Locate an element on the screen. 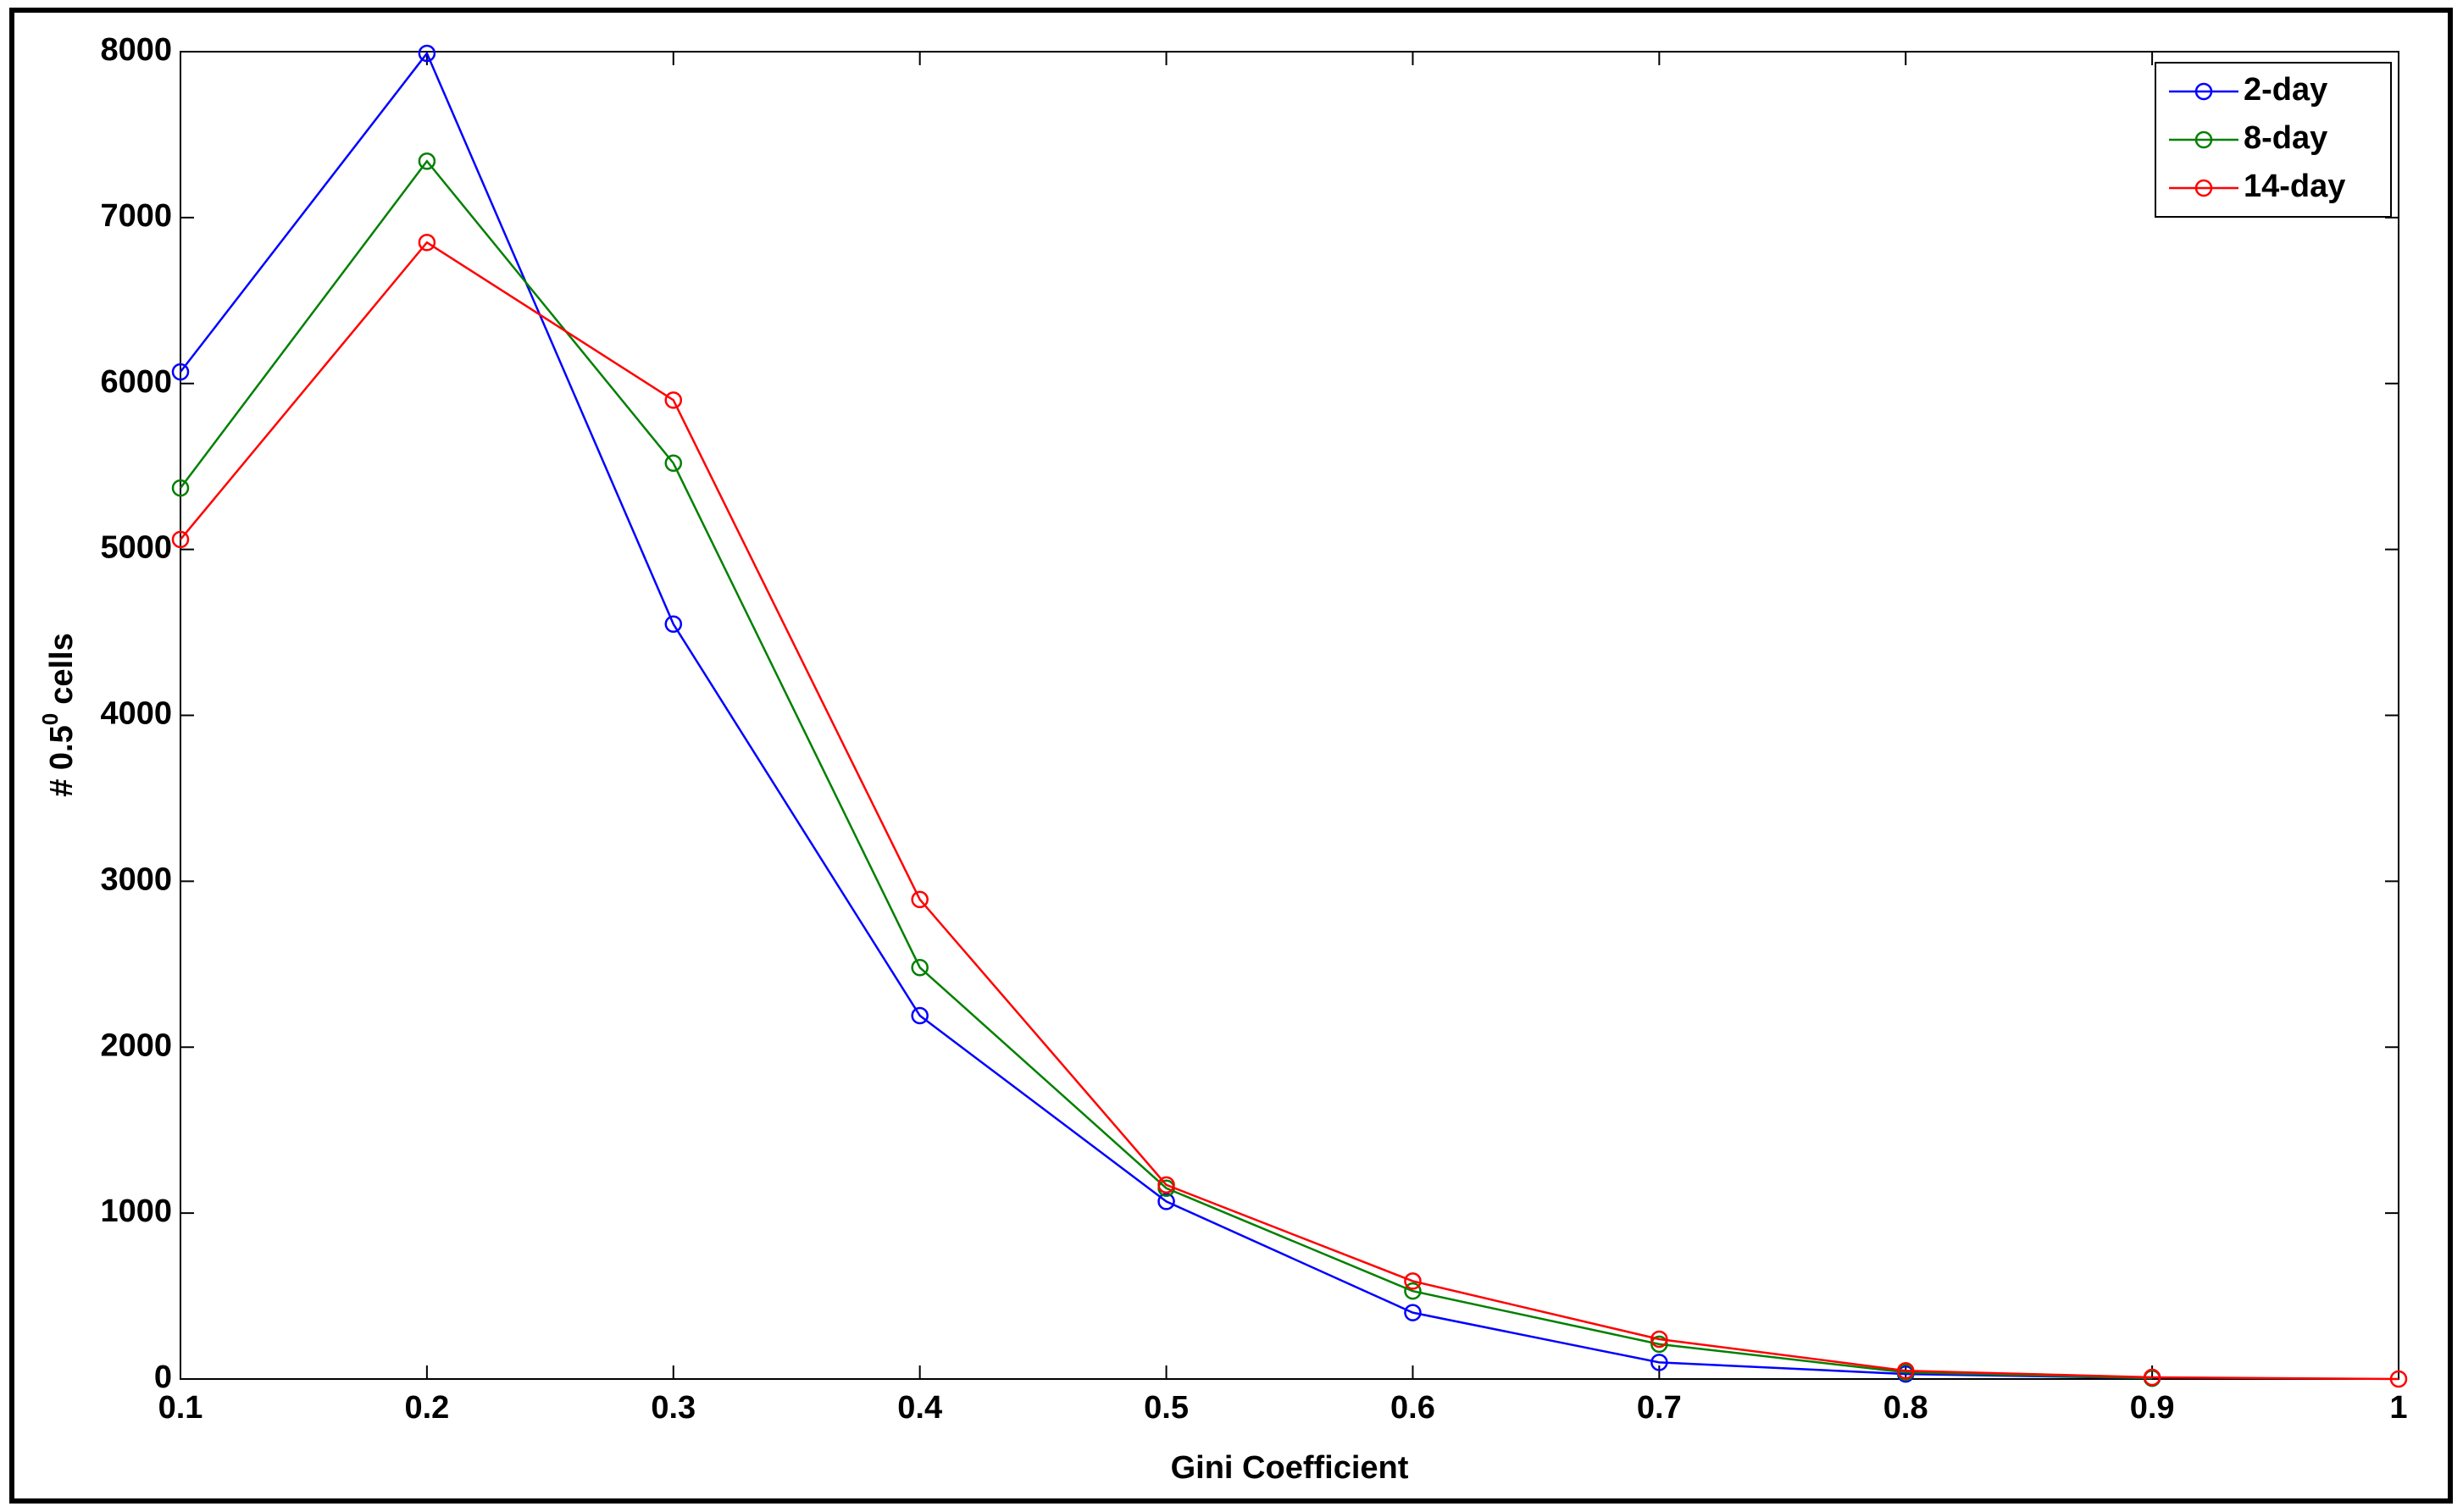  legend-label: 8-day is located at coordinates (2285, 138).